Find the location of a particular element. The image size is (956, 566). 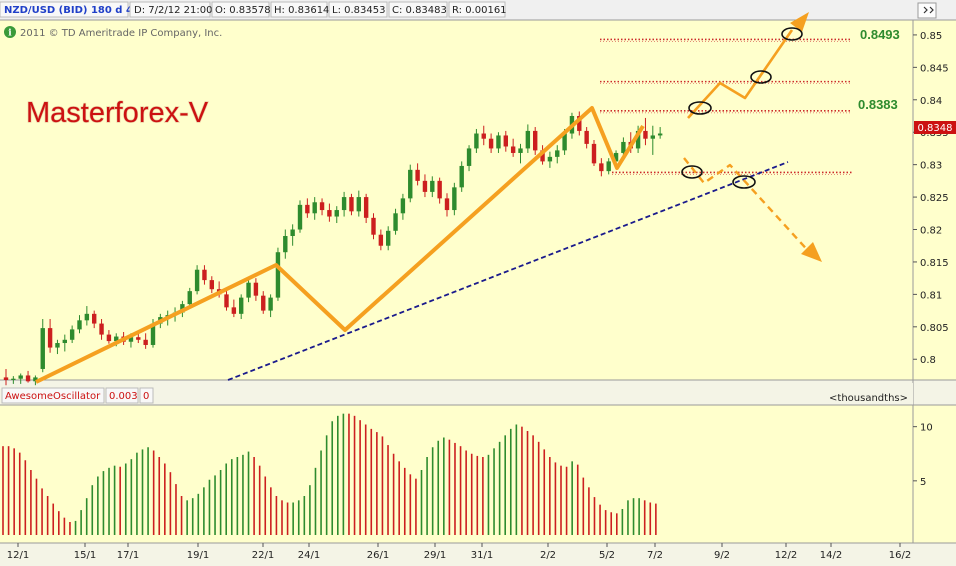

price-tick-label: 0.825 is located at coordinates (934, 198).